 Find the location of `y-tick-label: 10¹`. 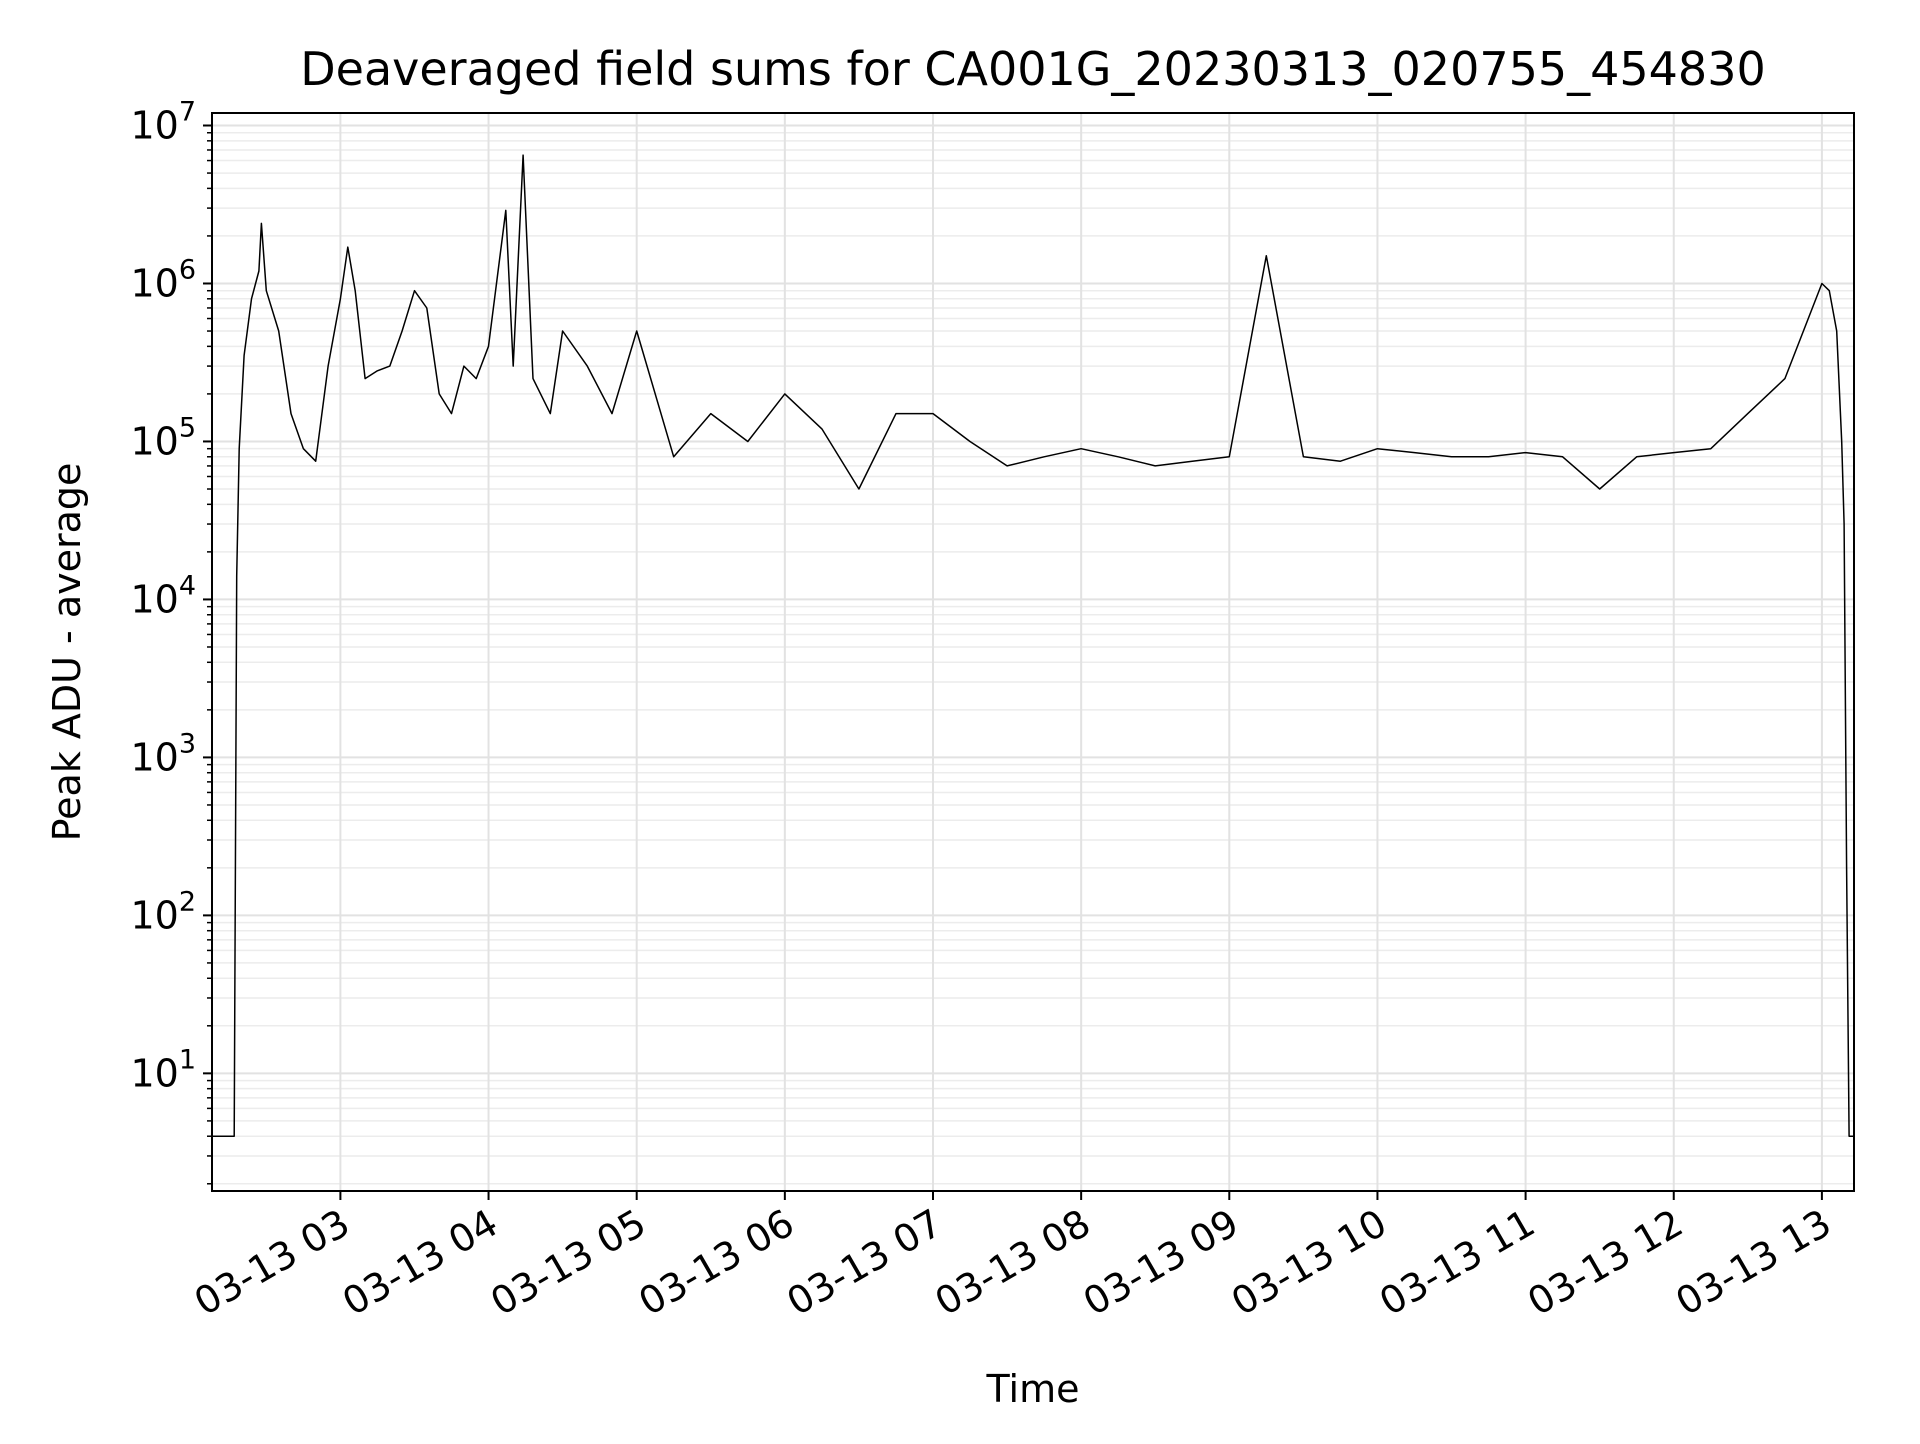

y-tick-label: 10¹ is located at coordinates (163, 1069).